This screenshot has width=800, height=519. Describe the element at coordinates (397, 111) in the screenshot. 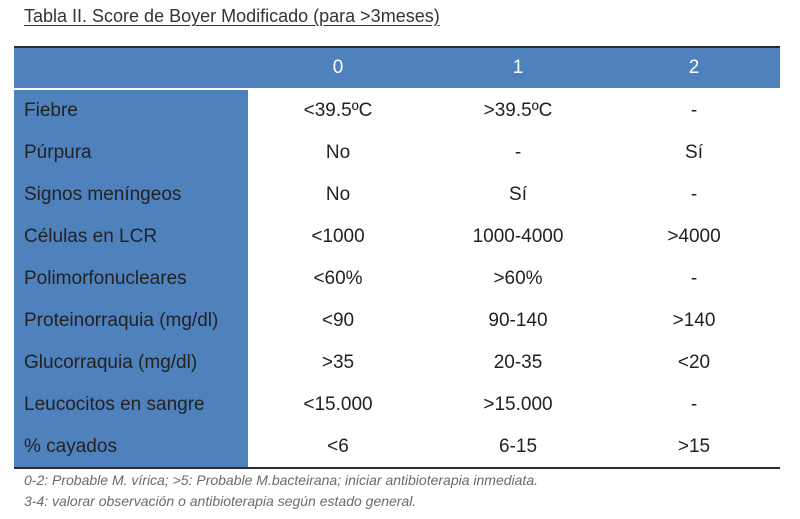

I see `table-row-fiebre: Fiebre <39.5ºC >39.5ºC -` at that location.